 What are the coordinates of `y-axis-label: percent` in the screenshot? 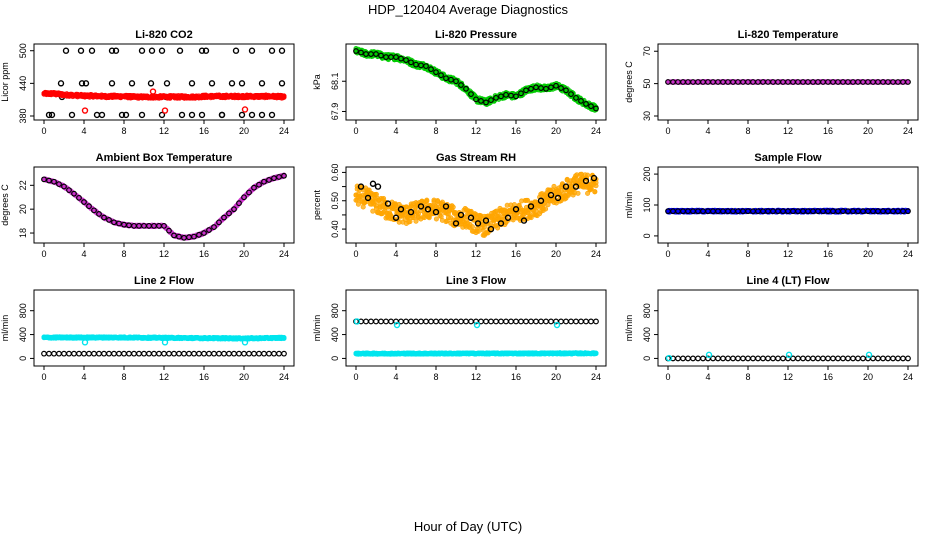 It's located at (317, 204).